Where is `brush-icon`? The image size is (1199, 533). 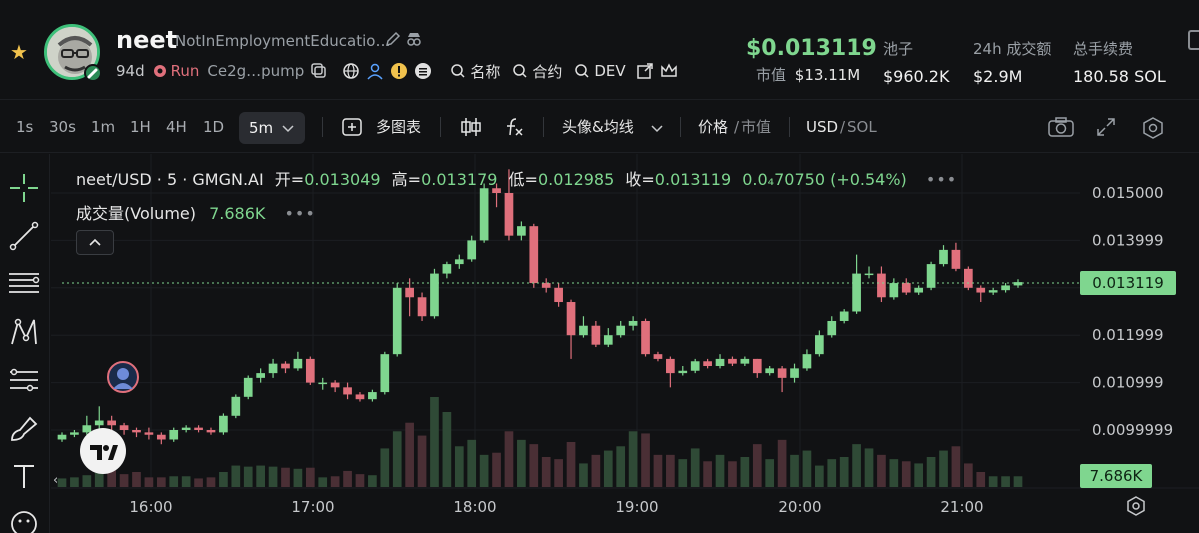
brush-icon is located at coordinates (24, 428).